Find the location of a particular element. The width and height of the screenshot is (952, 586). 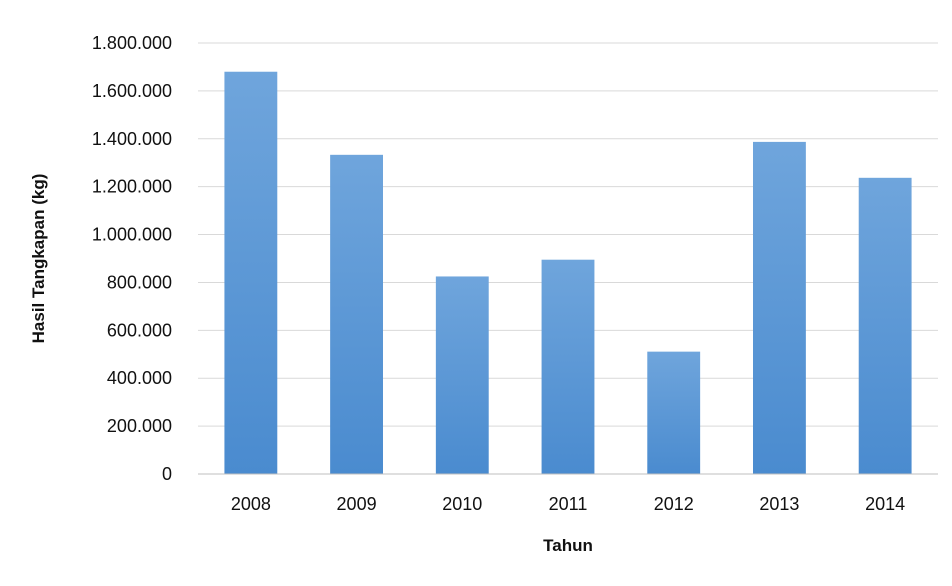

y-tick-label: 800.000 is located at coordinates (139, 282).